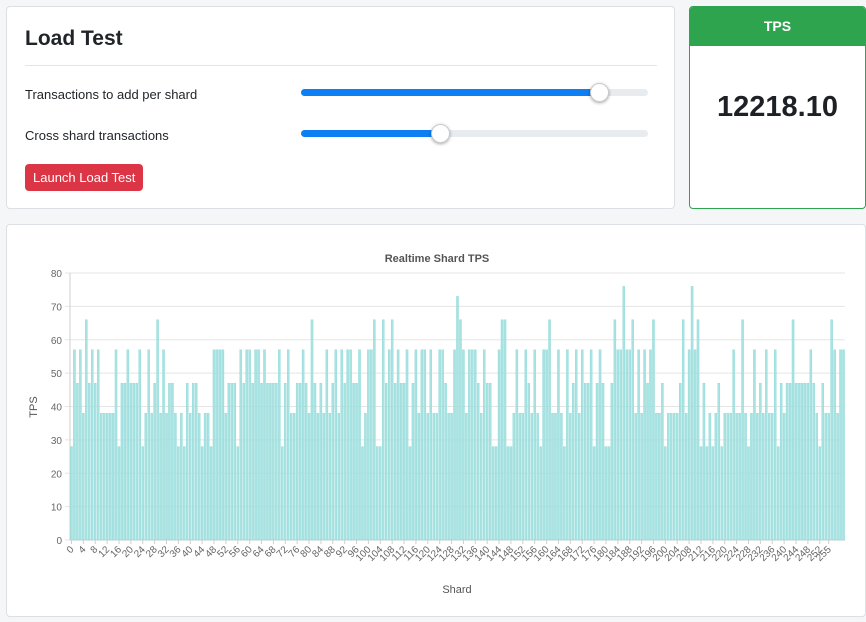 This screenshot has width=866, height=622. Describe the element at coordinates (57, 341) in the screenshot. I see `y-tick-label: 60` at that location.